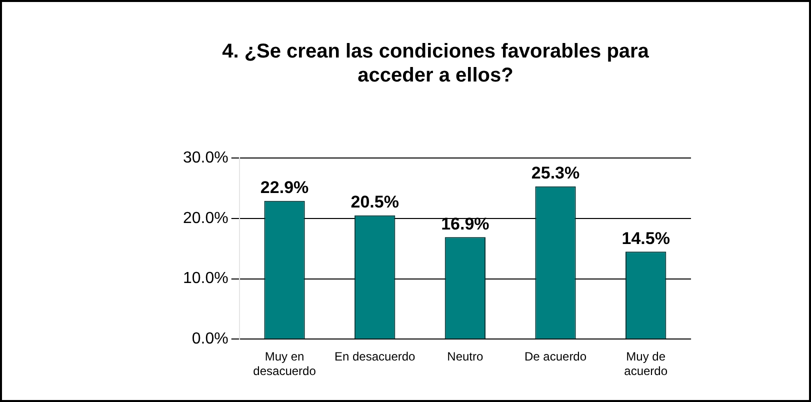  Describe the element at coordinates (374, 202) in the screenshot. I see `data-label: 20.5%` at that location.